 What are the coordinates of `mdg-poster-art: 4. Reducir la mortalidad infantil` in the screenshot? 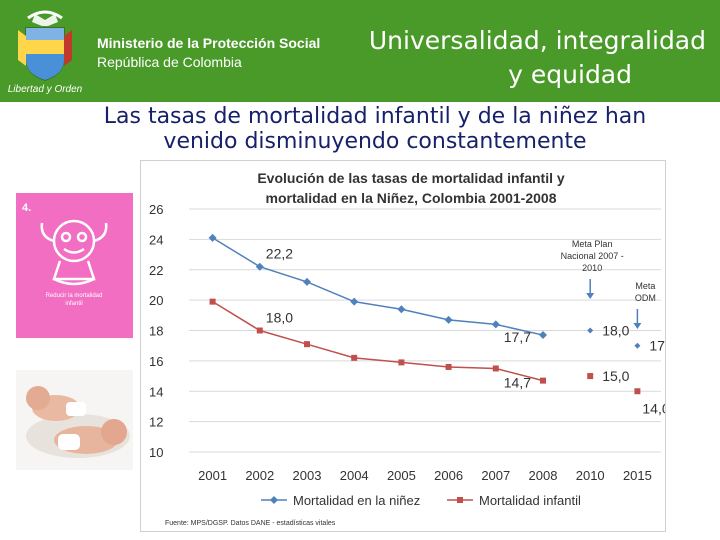 It's located at (74, 265).